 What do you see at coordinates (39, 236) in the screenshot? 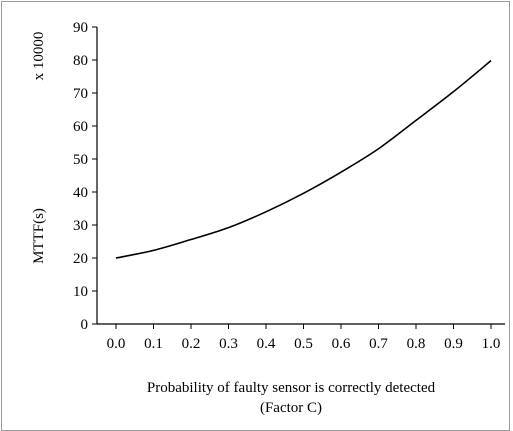
I see `y-axis-title: MTTF(s)` at bounding box center [39, 236].